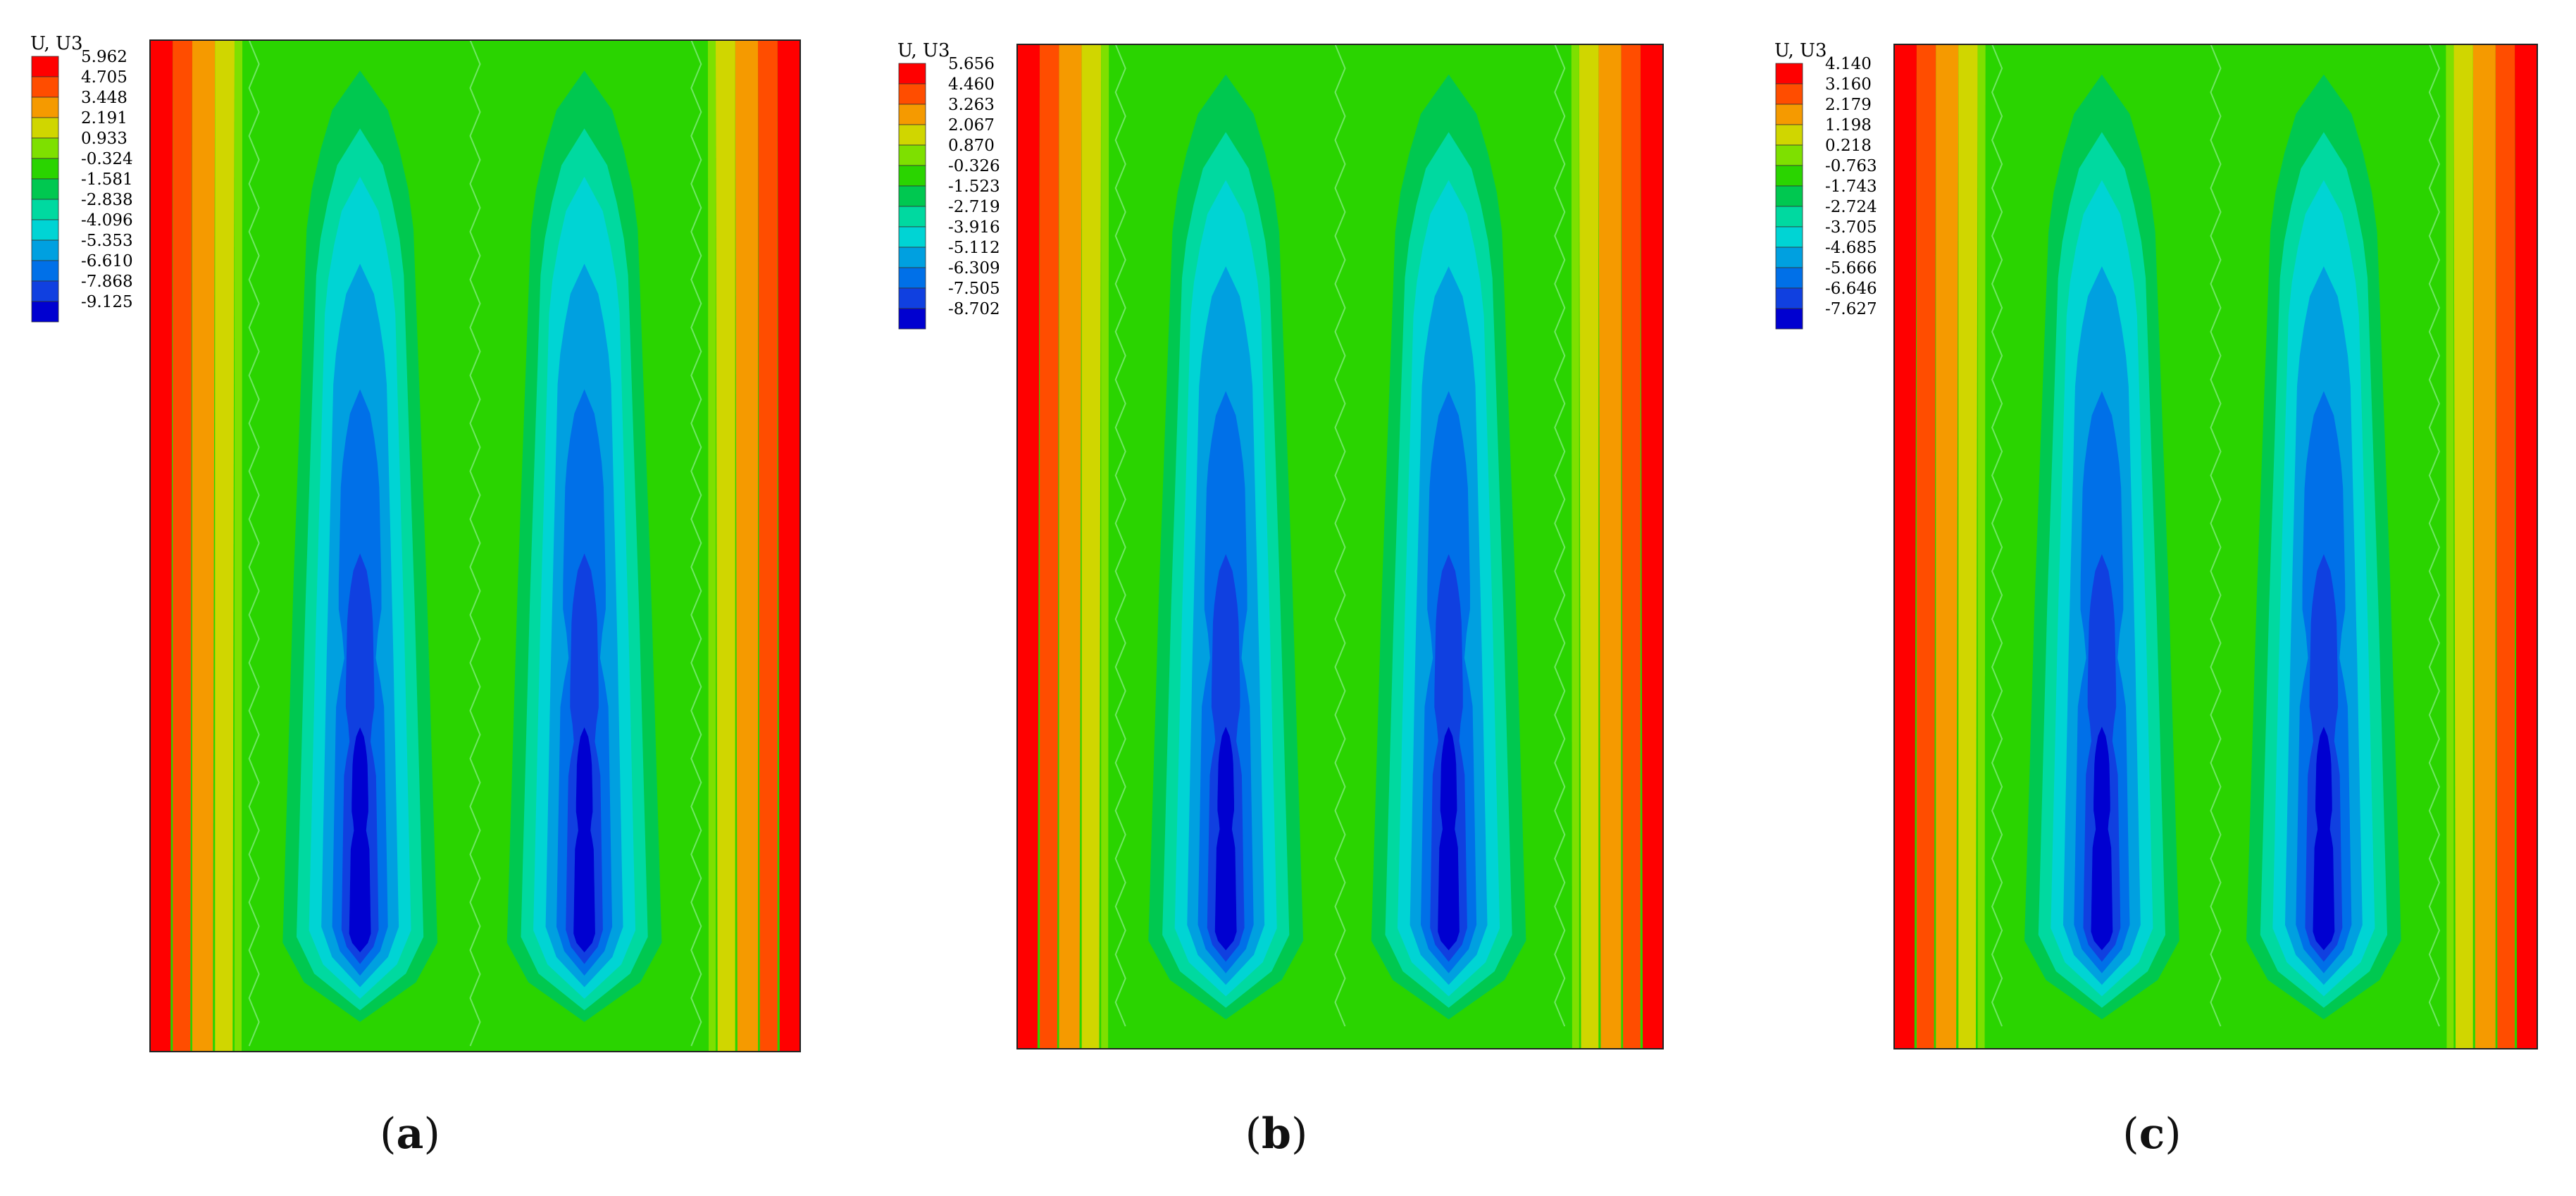 This screenshot has height=1196, width=2576. What do you see at coordinates (107, 200) in the screenshot?
I see `legend-value: -2.838` at bounding box center [107, 200].